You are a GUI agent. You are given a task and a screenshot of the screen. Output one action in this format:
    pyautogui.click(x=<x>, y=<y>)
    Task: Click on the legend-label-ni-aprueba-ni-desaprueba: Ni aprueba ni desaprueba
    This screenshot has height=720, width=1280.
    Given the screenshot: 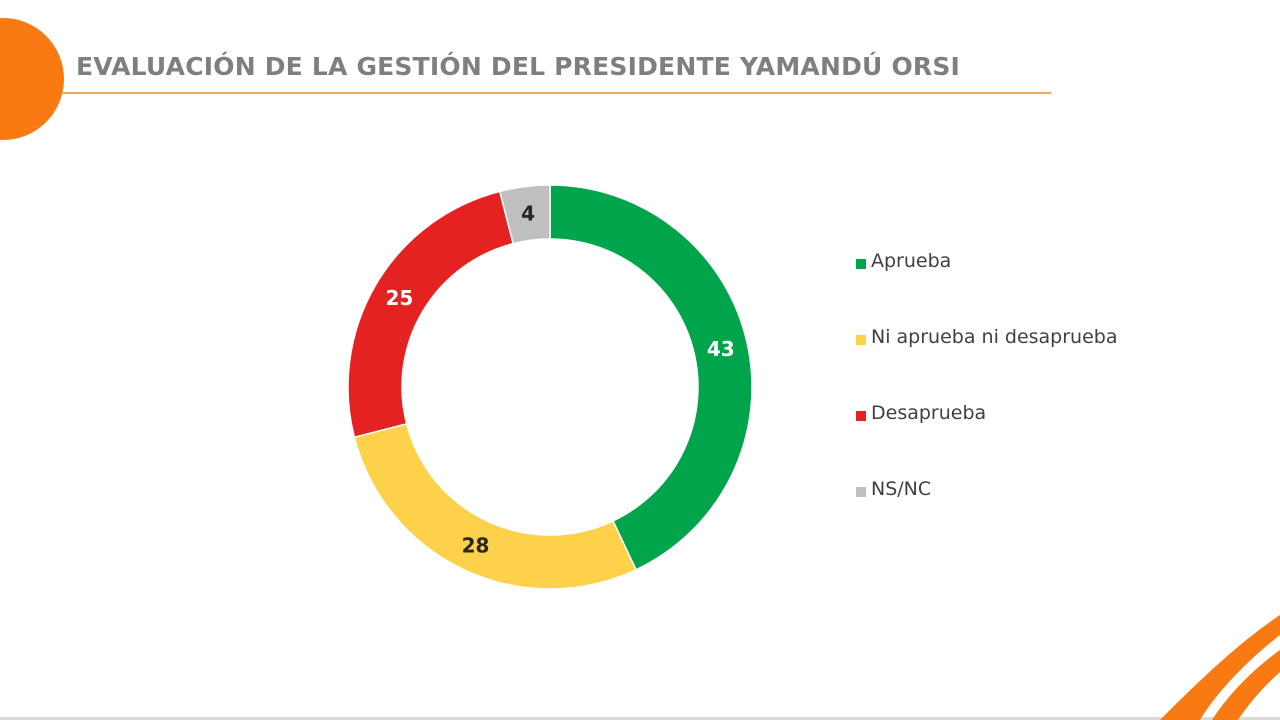 What is the action you would take?
    pyautogui.click(x=994, y=337)
    